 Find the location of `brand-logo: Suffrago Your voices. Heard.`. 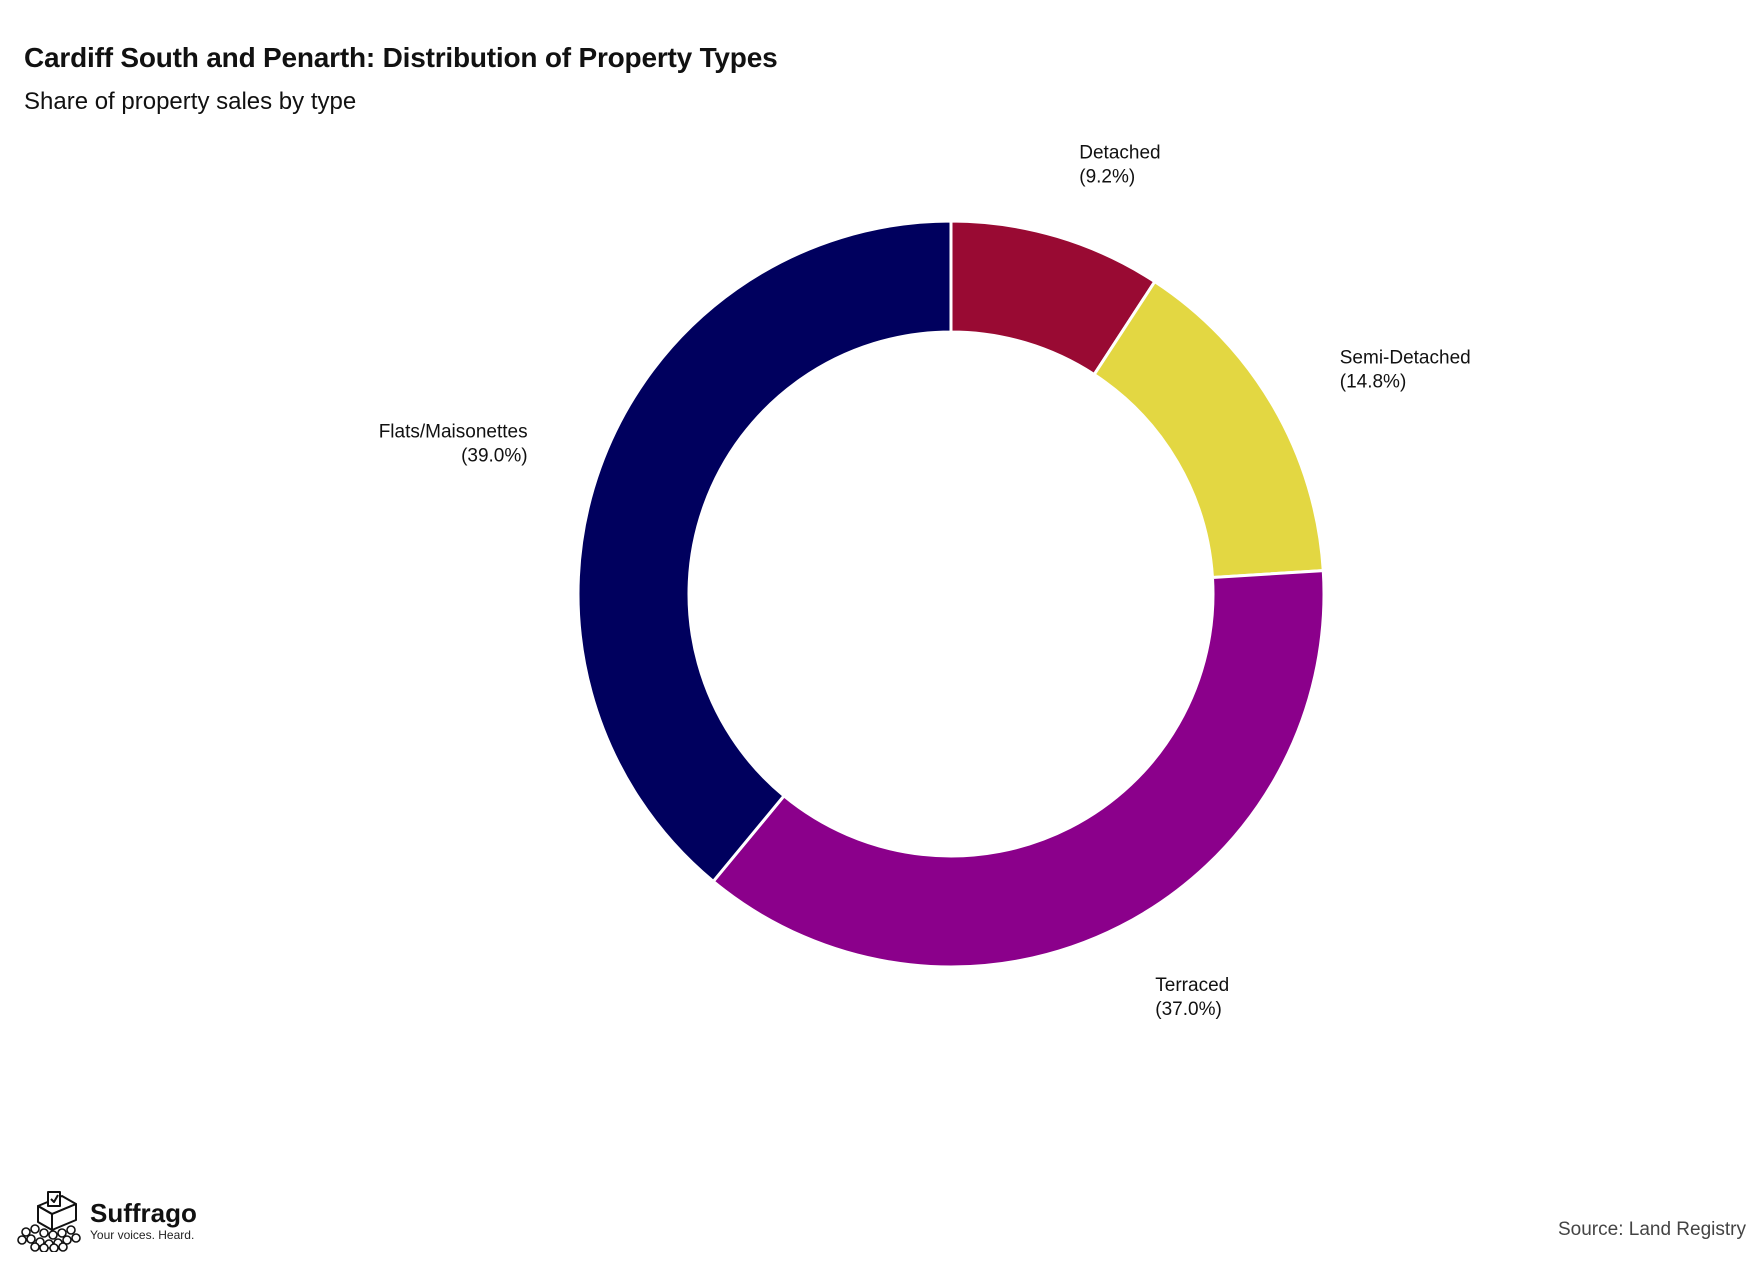

brand-logo: Suffrago Your voices. Heard. is located at coordinates (105, 1221).